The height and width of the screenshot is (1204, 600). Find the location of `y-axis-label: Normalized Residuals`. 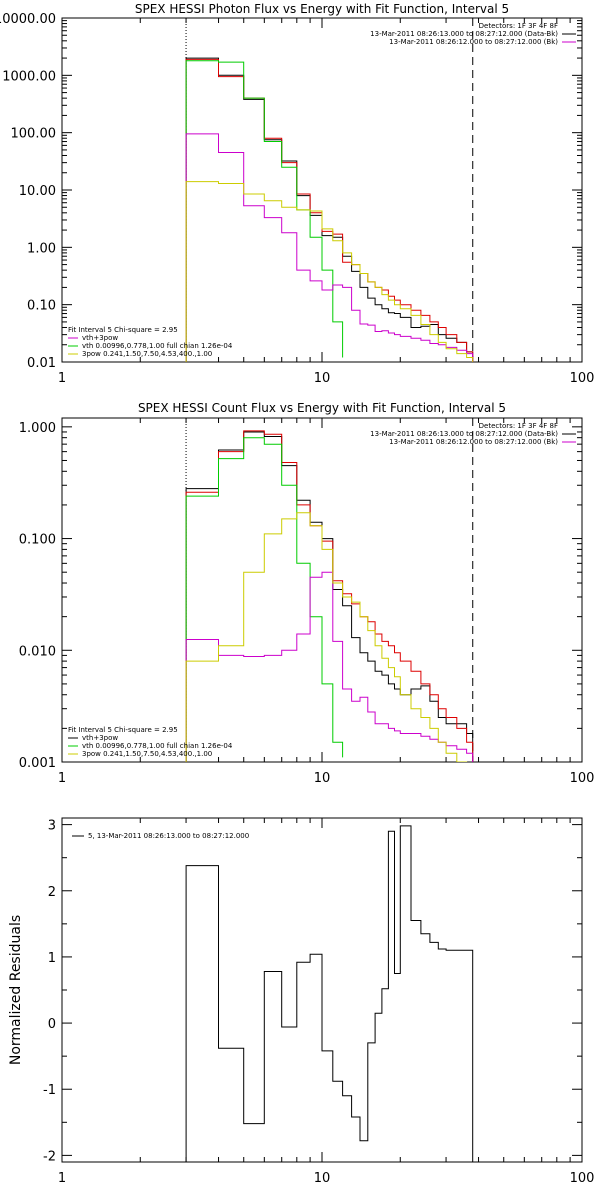

y-axis-label: Normalized Residuals is located at coordinates (16, 990).